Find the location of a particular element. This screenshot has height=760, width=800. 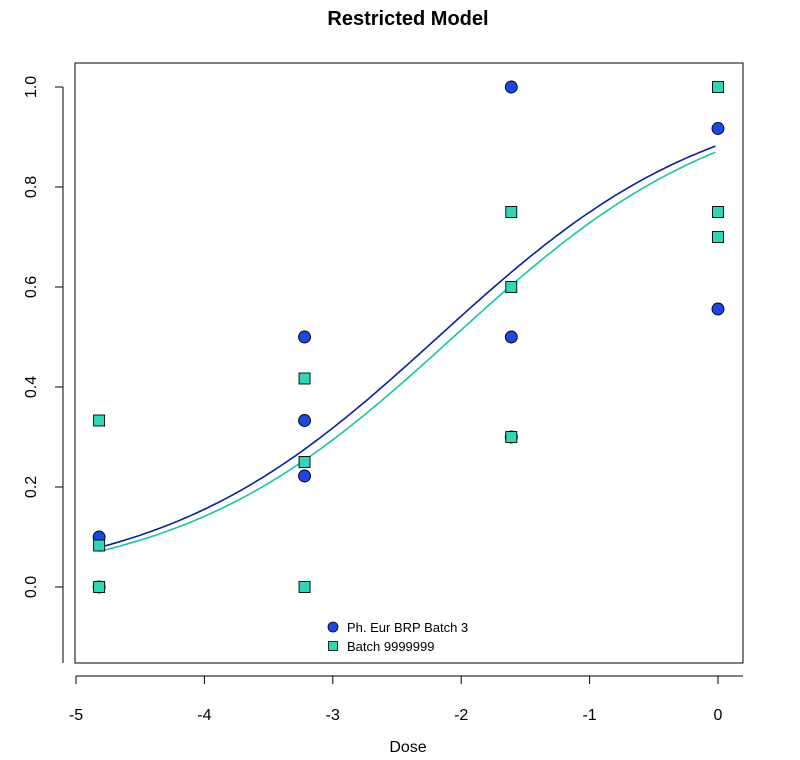

y-tick-label: 0.8 is located at coordinates (31, 187).